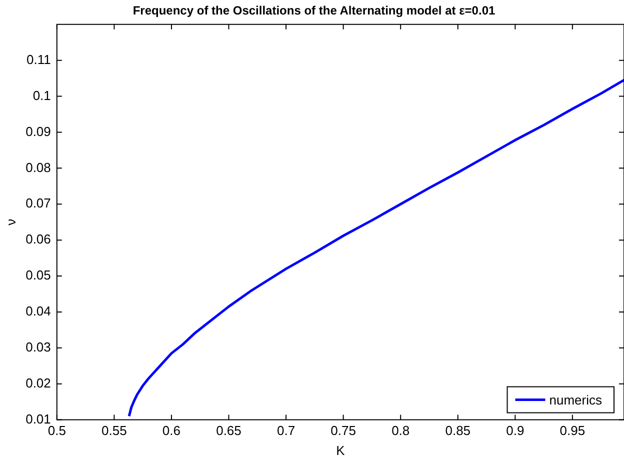  What do you see at coordinates (38, 311) in the screenshot?
I see `y-tick-label: 0.04` at bounding box center [38, 311].